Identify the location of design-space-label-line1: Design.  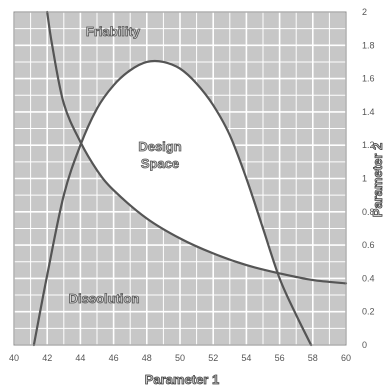
(159, 146).